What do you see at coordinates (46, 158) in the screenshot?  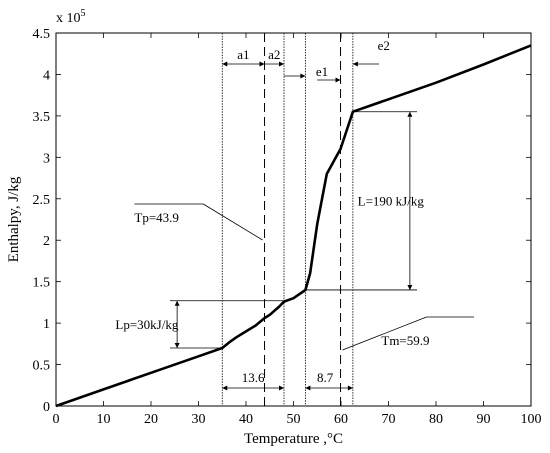 I see `y-tick-label: 3` at bounding box center [46, 158].